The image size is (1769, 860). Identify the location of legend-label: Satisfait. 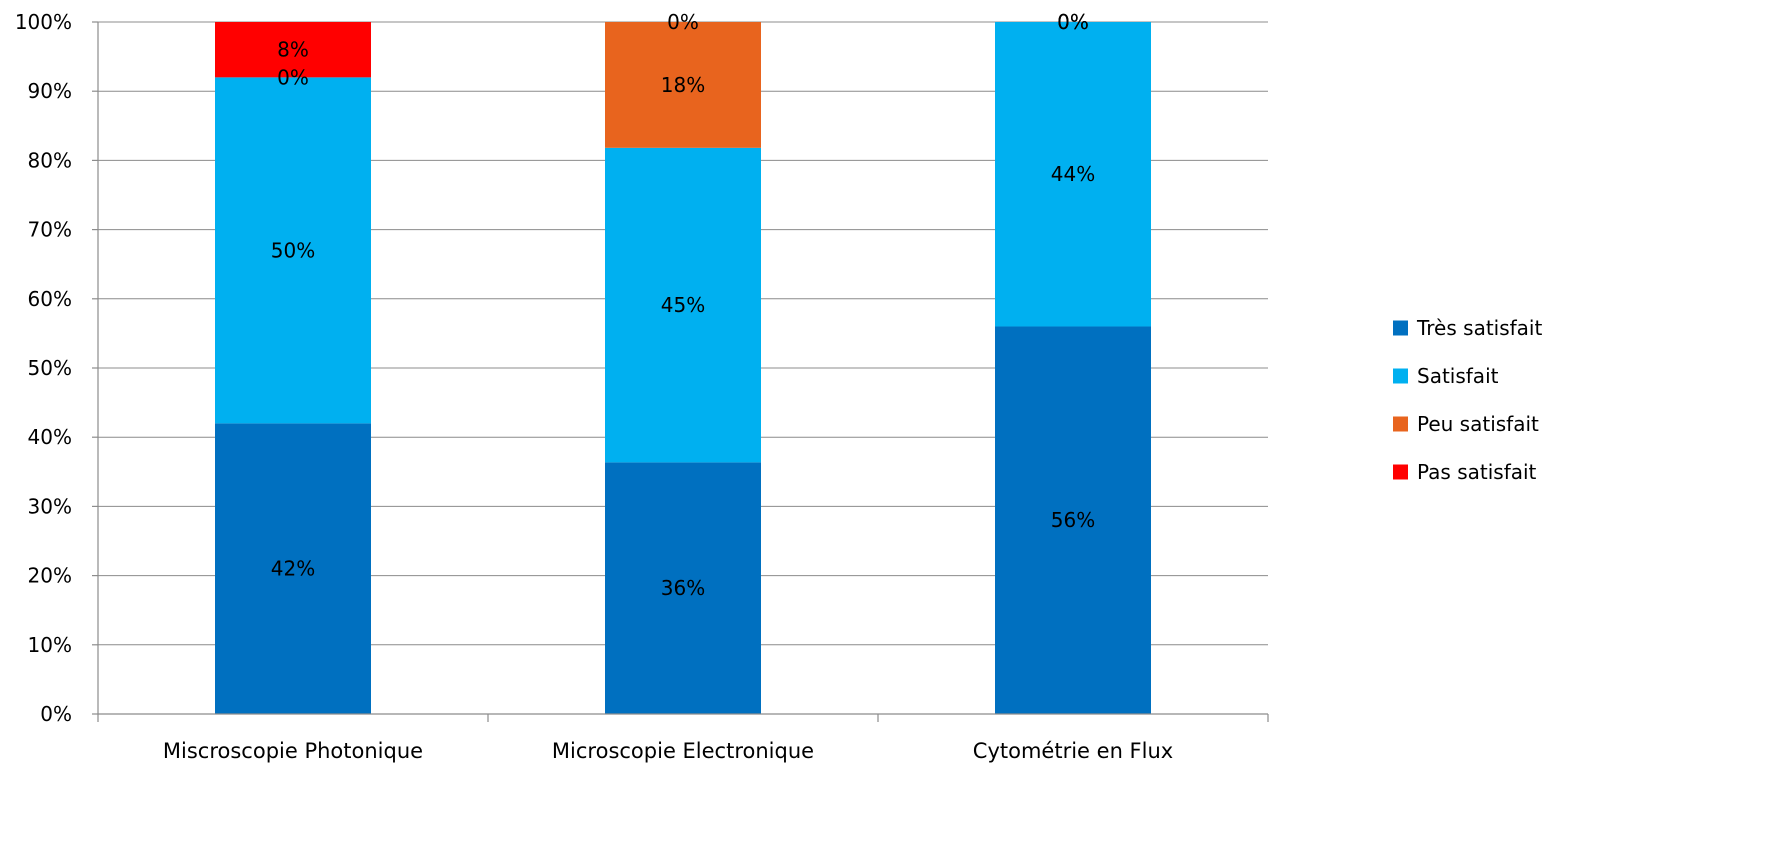
(1458, 376).